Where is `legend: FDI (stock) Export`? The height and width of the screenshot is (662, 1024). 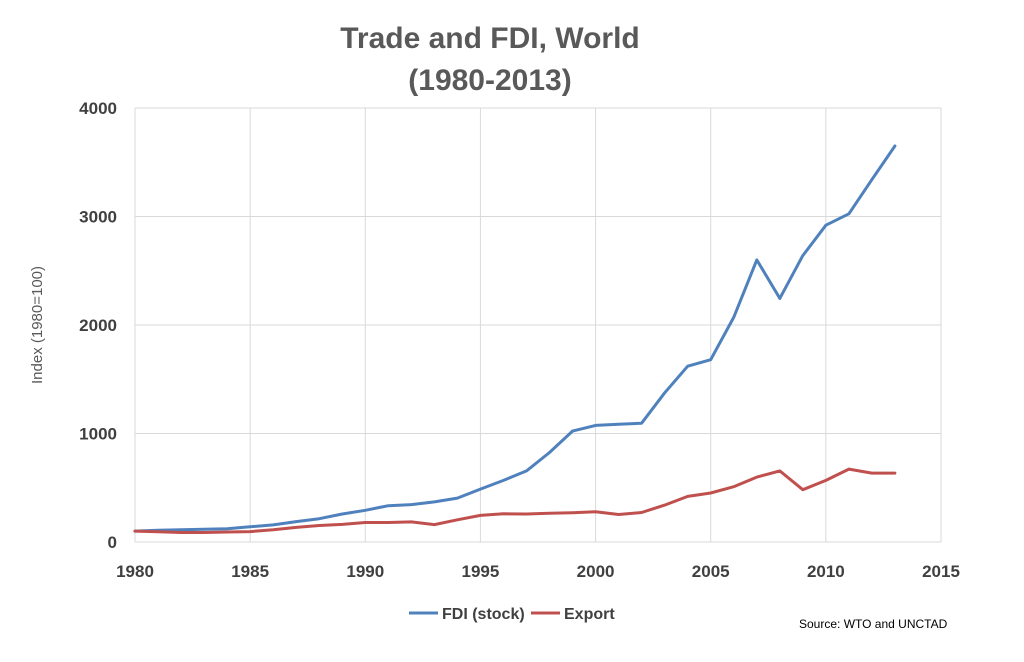
legend: FDI (stock) Export is located at coordinates (512, 614).